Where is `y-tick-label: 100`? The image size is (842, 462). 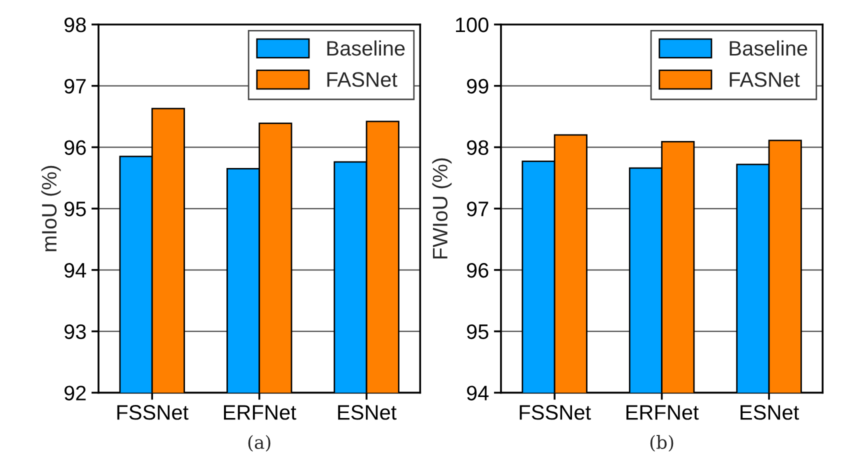
y-tick-label: 100 is located at coordinates (472, 24).